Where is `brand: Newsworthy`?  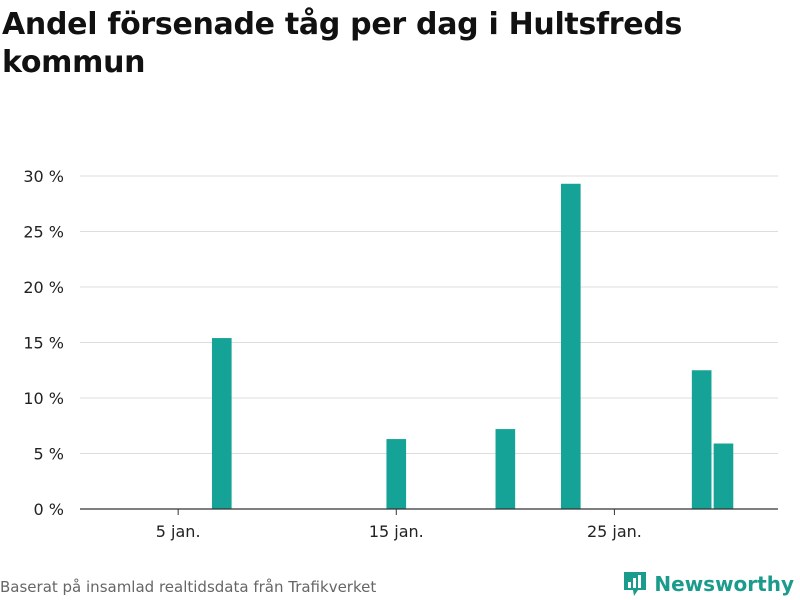
brand: Newsworthy is located at coordinates (708, 584).